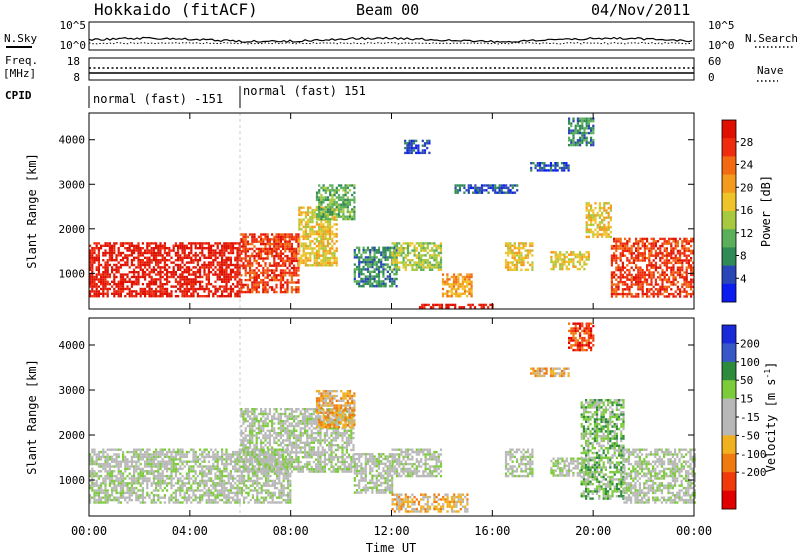 This screenshot has height=554, width=800. I want to click on power-colorbar-segment, so click(729, 238).